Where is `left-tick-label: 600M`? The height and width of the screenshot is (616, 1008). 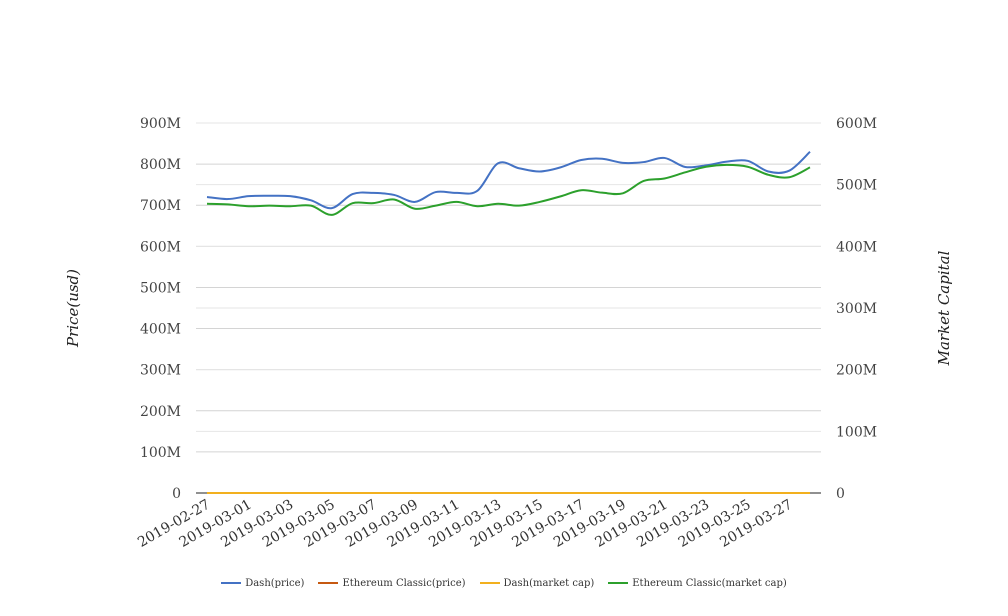
left-tick-label: 600M is located at coordinates (160, 247).